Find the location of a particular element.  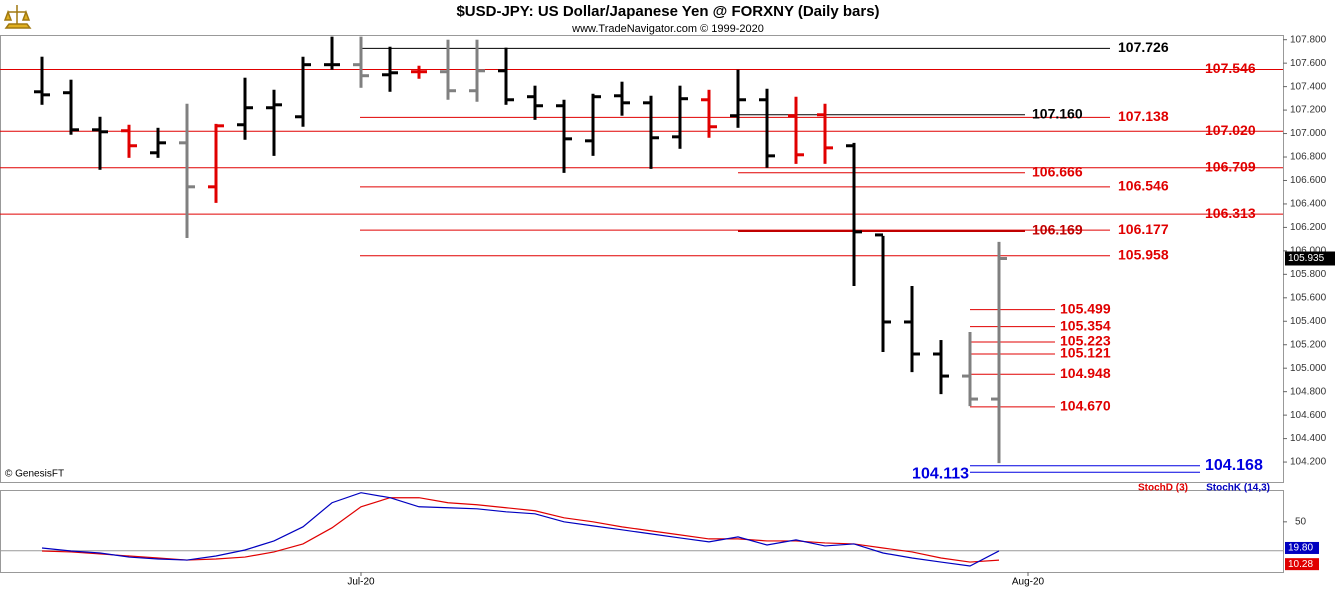

level-label: 107.160 is located at coordinates (1057, 113).